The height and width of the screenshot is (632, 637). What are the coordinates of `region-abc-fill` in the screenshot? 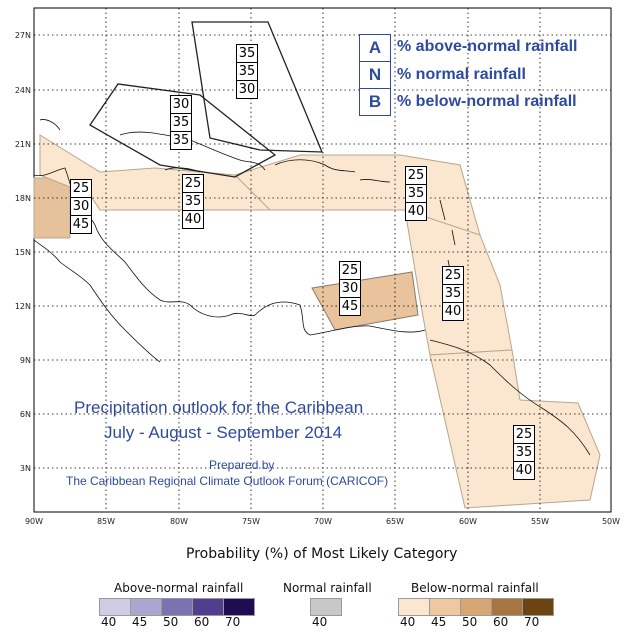 It's located at (365, 301).